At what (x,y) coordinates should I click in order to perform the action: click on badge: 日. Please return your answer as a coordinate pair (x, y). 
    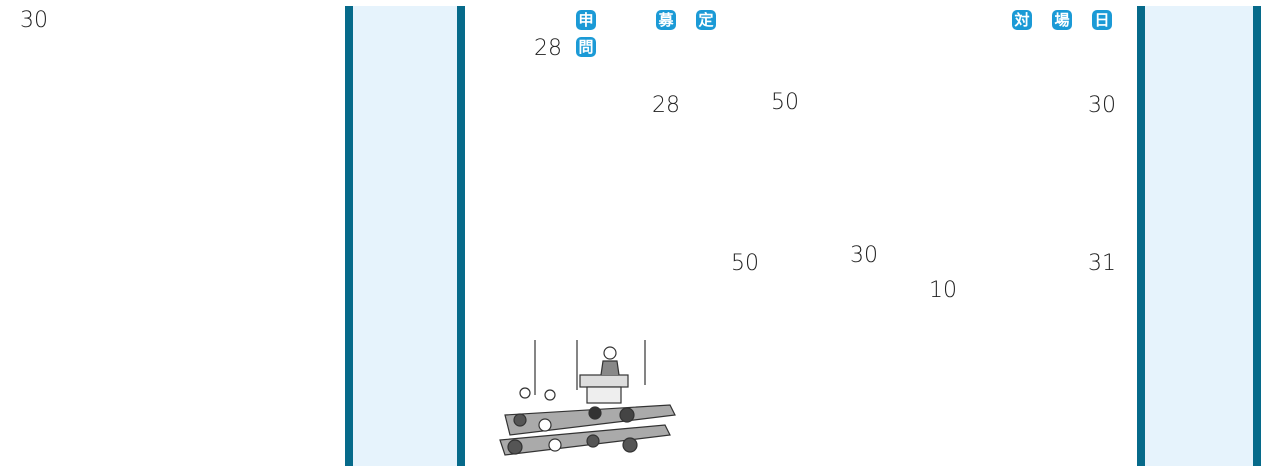
    Looking at the image, I should click on (1102, 20).